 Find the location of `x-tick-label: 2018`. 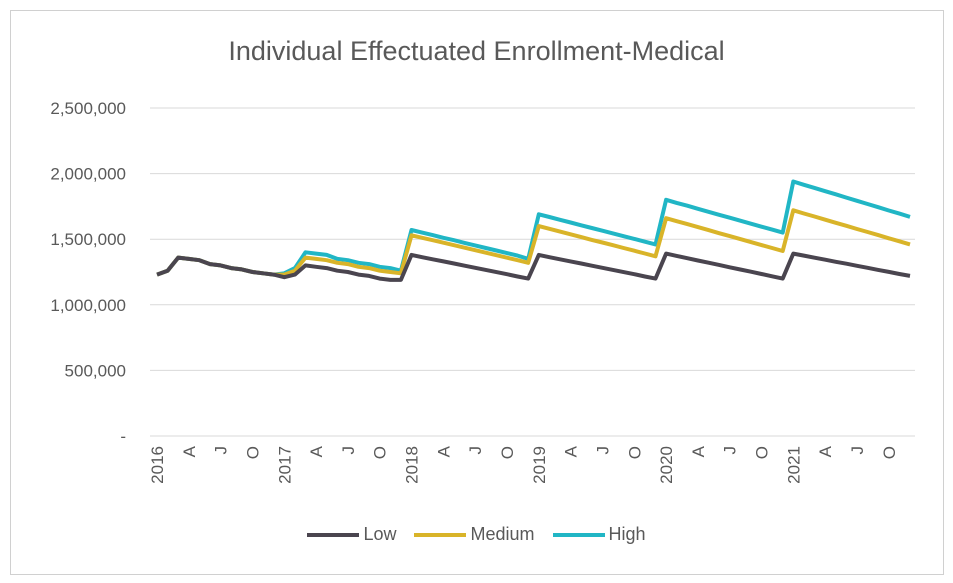

x-tick-label: 2018 is located at coordinates (412, 465).